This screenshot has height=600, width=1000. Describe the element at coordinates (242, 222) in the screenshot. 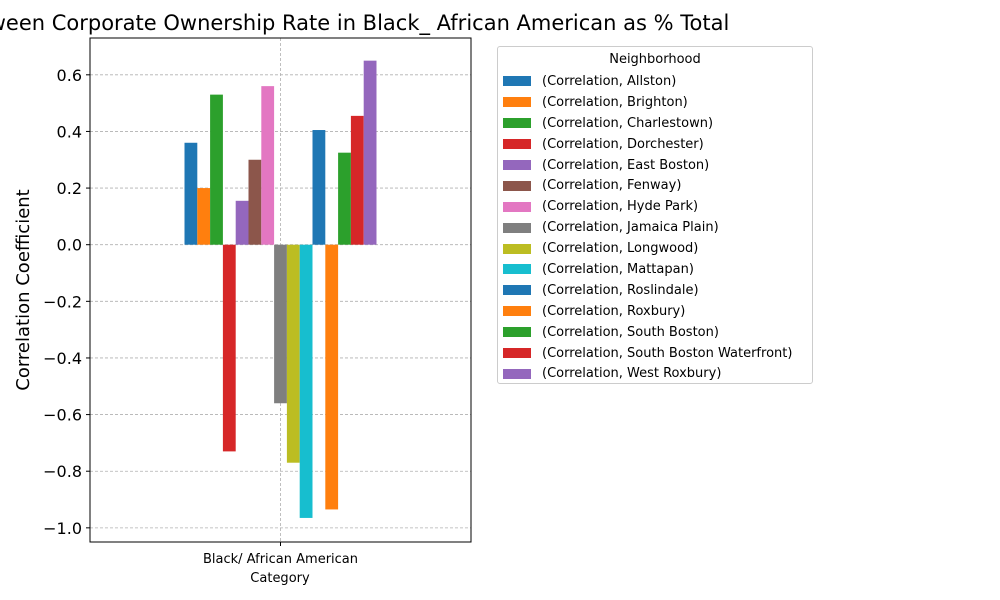

I see `bar-correlation-east-boston` at that location.